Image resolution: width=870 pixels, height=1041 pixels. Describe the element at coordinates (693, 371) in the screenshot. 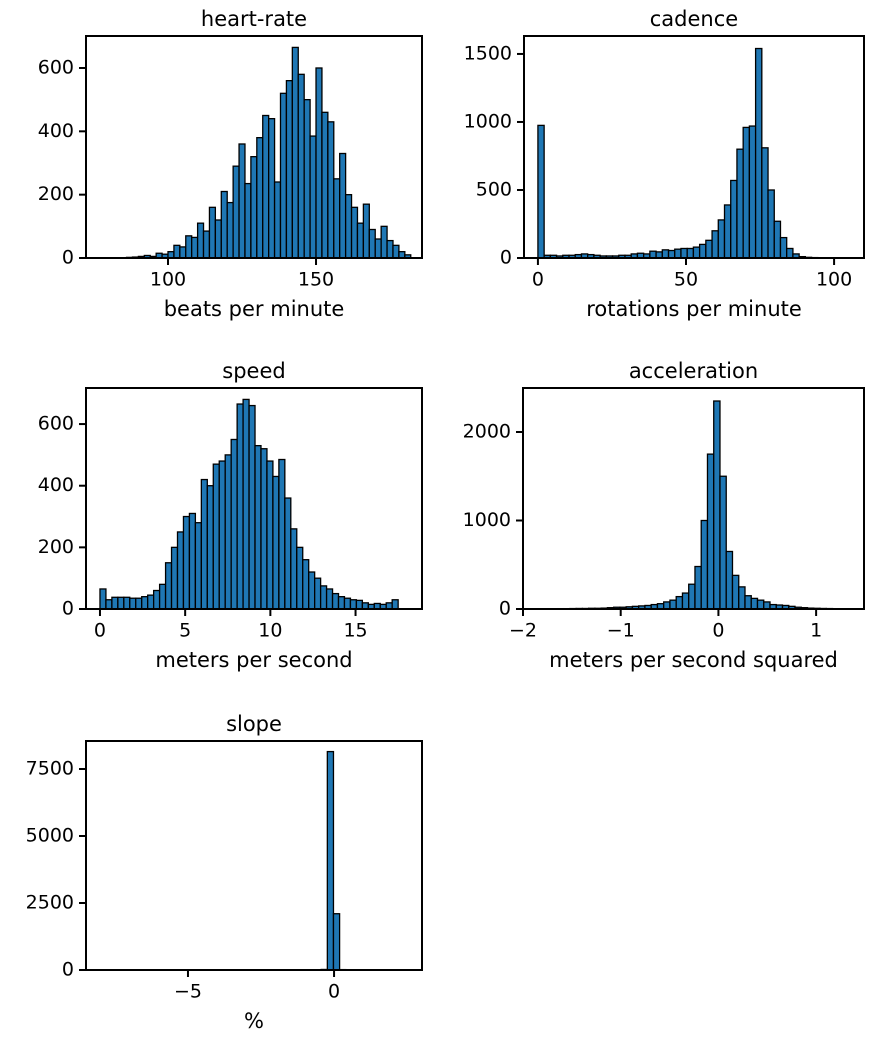

I see `chart-title: acceleration` at that location.